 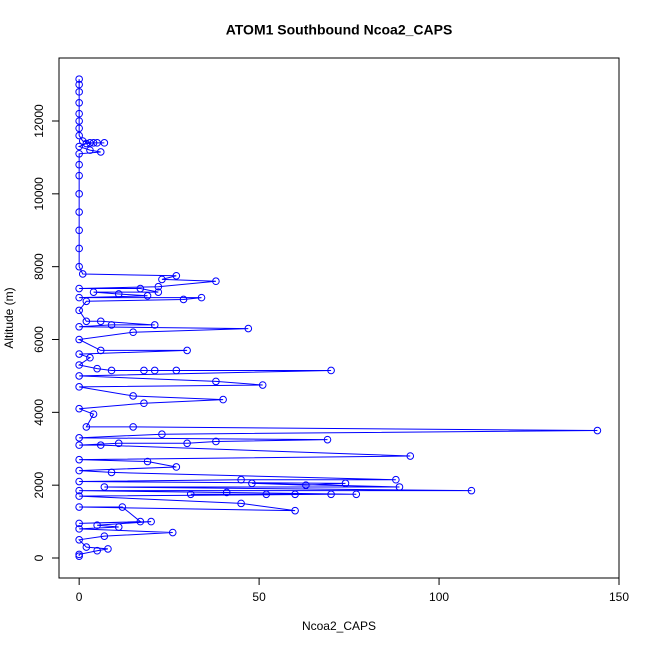 What do you see at coordinates (339, 626) in the screenshot?
I see `x-axis-label: Ncoa2_CAPS` at bounding box center [339, 626].